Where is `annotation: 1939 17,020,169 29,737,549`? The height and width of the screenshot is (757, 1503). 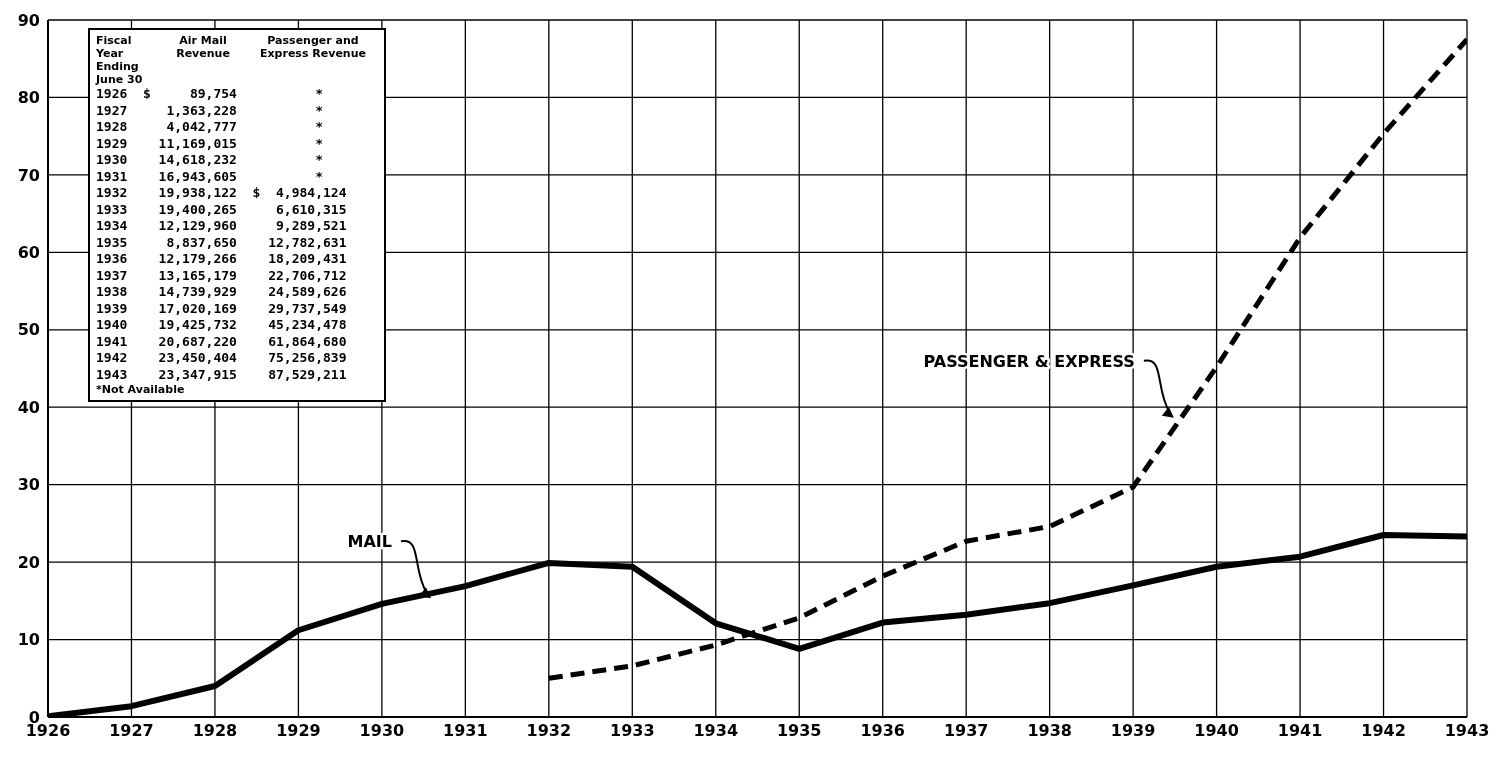
annotation: 1939 17,020,169 29,737,549 is located at coordinates (222, 308).